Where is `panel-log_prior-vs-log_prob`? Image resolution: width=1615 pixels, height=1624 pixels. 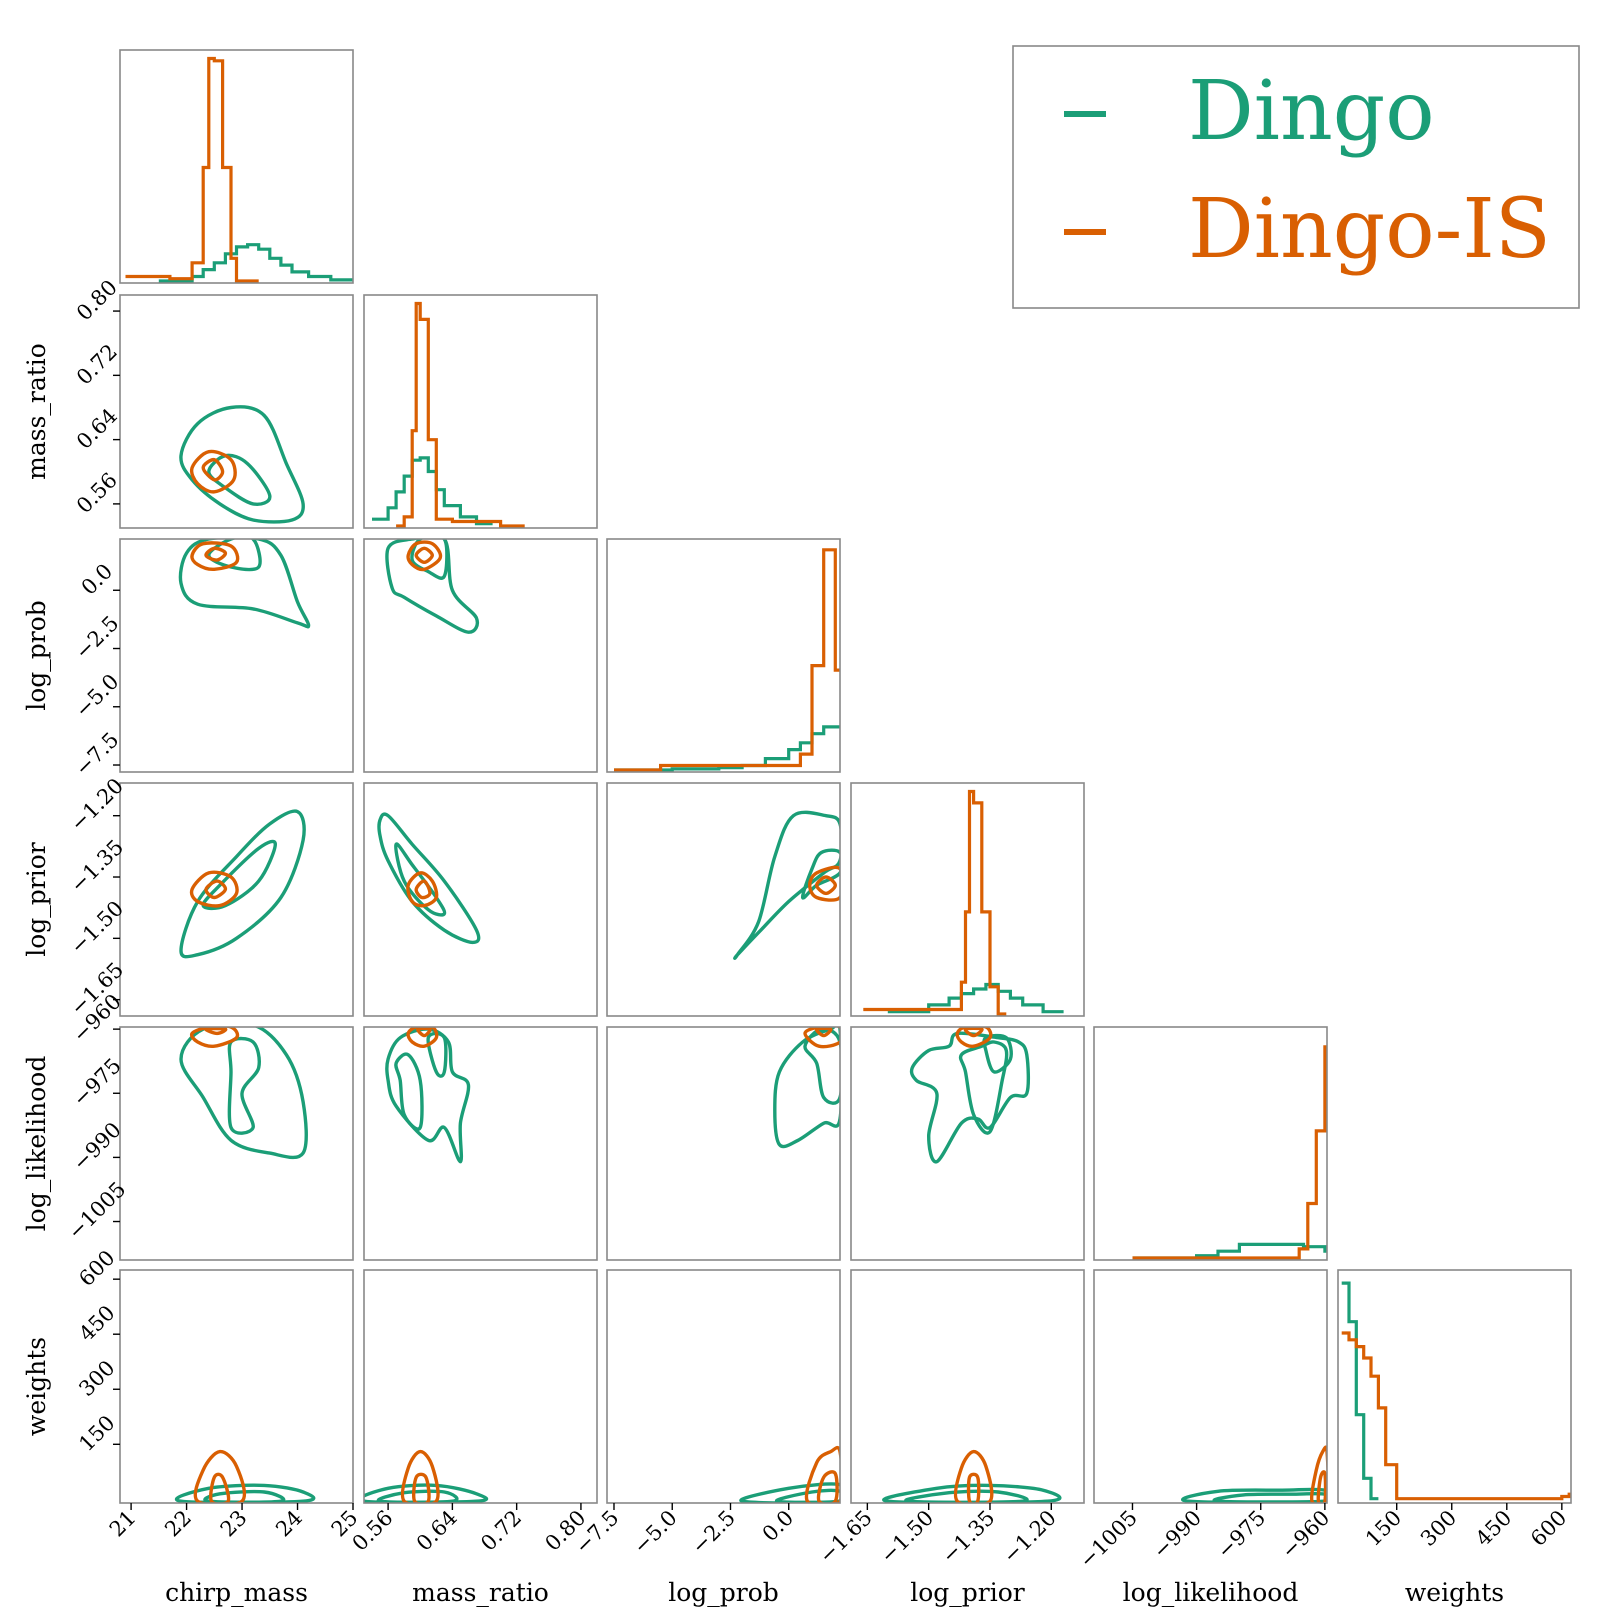 panel-log_prior-vs-log_prob is located at coordinates (723, 899).